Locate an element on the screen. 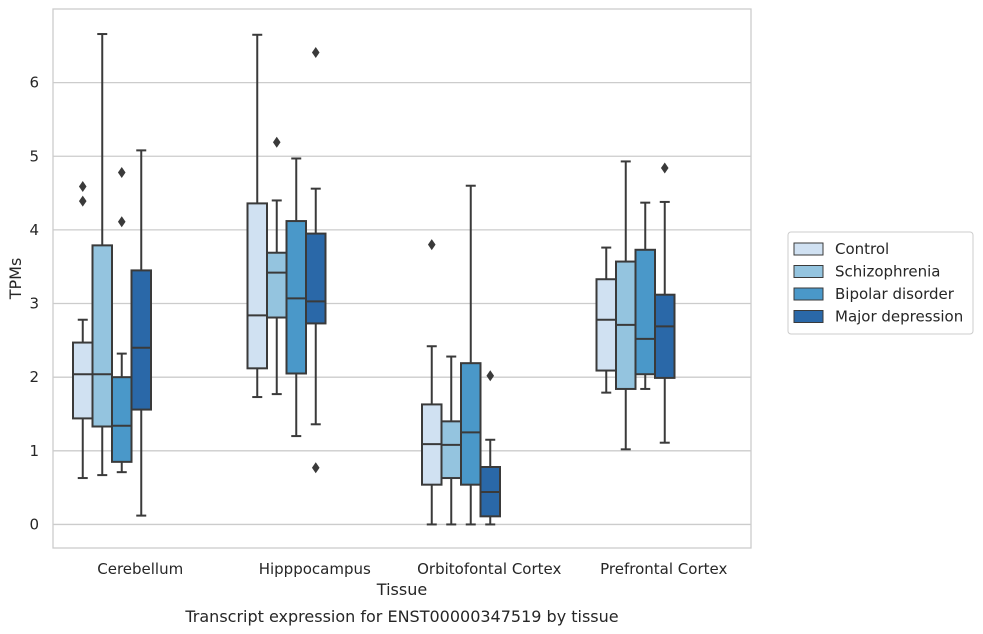 This screenshot has width=983, height=634. y-tick-label: 6 is located at coordinates (34, 83).